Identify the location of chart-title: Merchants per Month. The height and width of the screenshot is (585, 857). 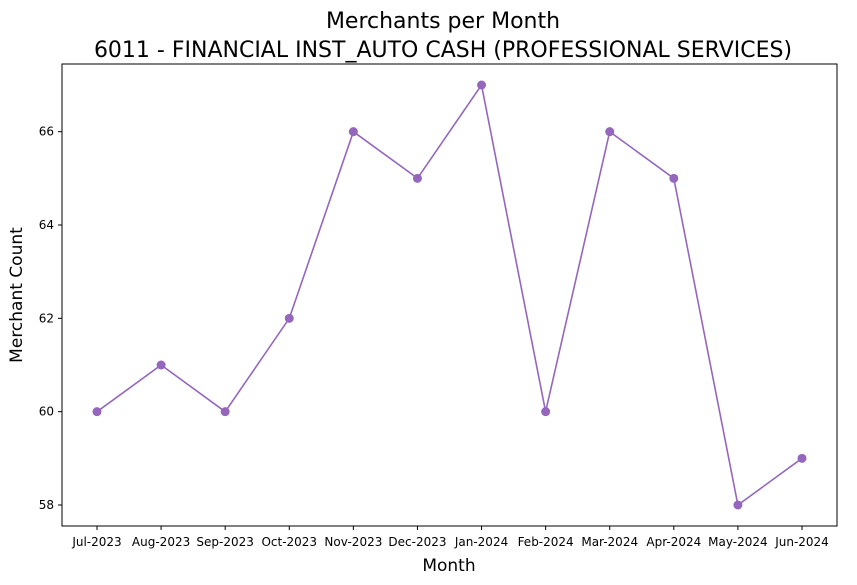
(443, 21).